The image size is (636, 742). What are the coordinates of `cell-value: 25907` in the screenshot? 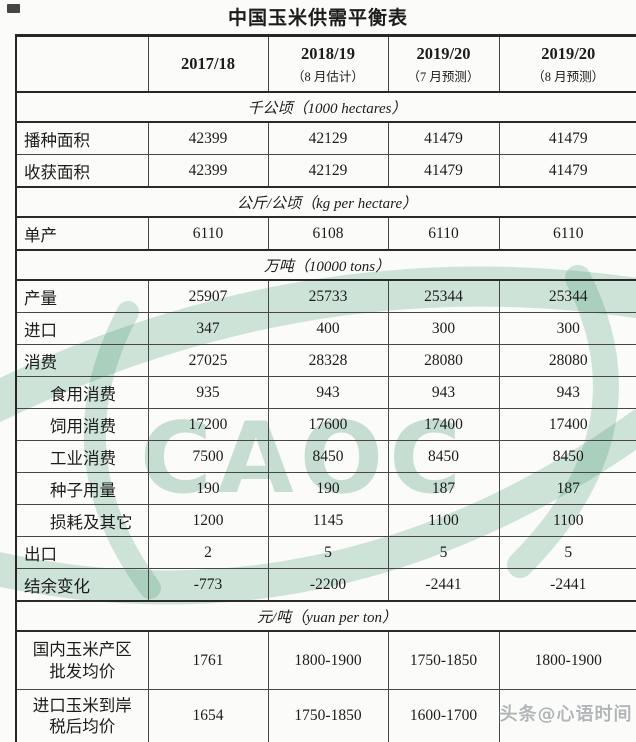 It's located at (208, 296).